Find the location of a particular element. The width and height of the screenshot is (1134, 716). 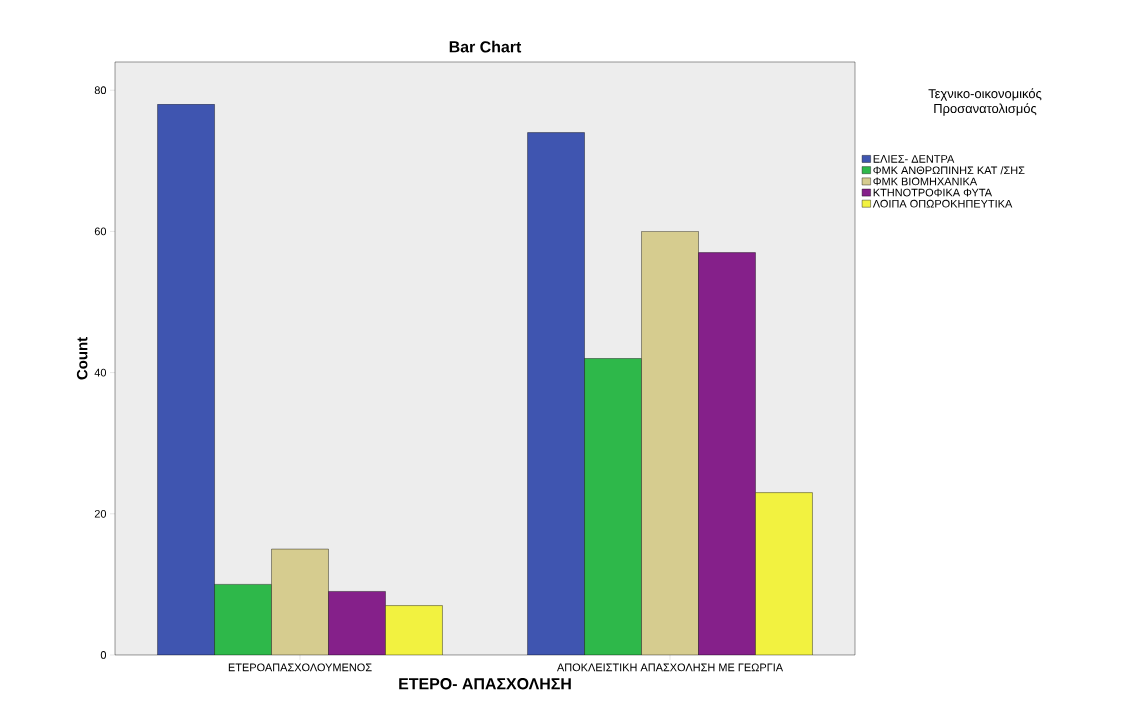

x-tick-label: ΕΤΕΡΟΑΠΑΣΧΟΛΟΥΜΕΝΟΣ is located at coordinates (300, 667).